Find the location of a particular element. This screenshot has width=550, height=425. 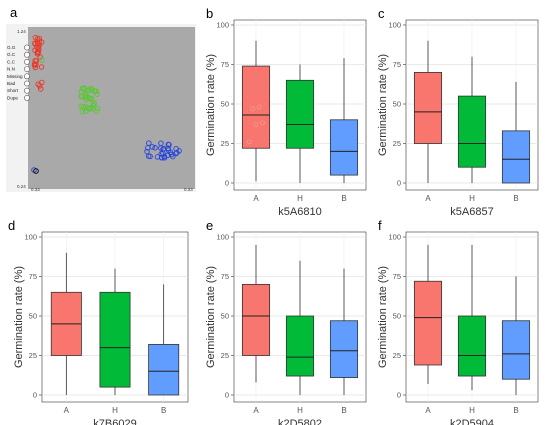

panel-a-y-top-label: 1.24 is located at coordinates (21, 31).